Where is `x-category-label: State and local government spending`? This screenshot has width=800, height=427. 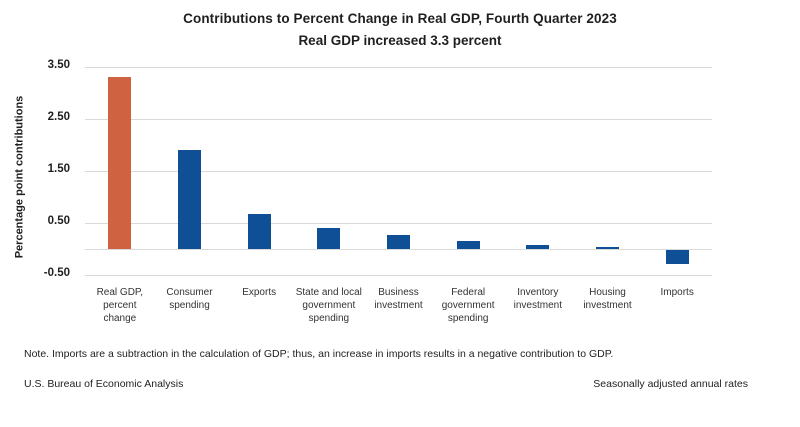
x-category-label: State and local government spending is located at coordinates (328, 305).